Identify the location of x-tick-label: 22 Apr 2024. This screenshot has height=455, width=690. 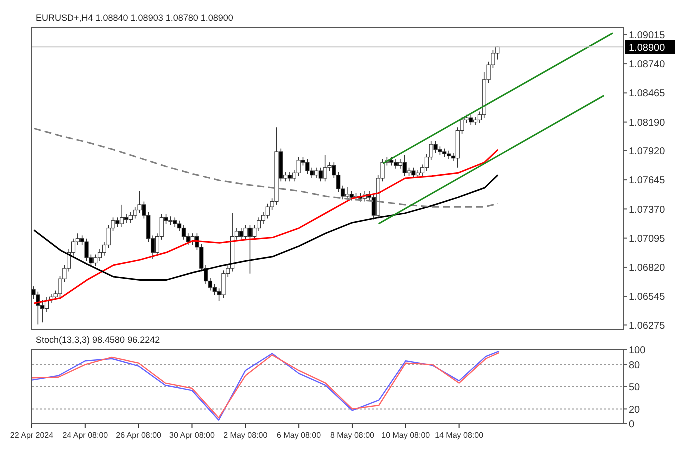
(32, 435).